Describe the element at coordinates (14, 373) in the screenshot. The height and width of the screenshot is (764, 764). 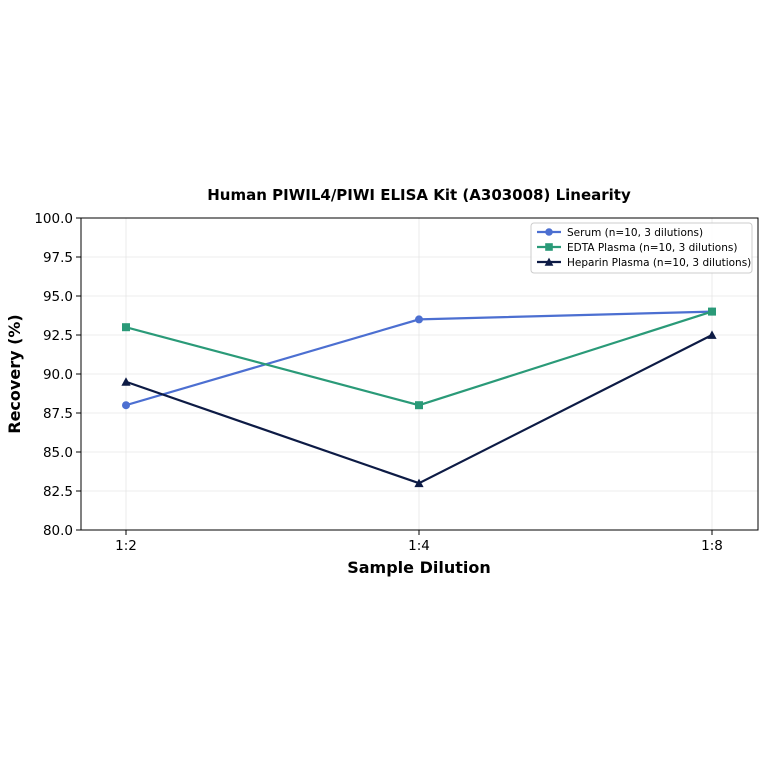
I see `y-axis-title: Recovery (%)` at that location.